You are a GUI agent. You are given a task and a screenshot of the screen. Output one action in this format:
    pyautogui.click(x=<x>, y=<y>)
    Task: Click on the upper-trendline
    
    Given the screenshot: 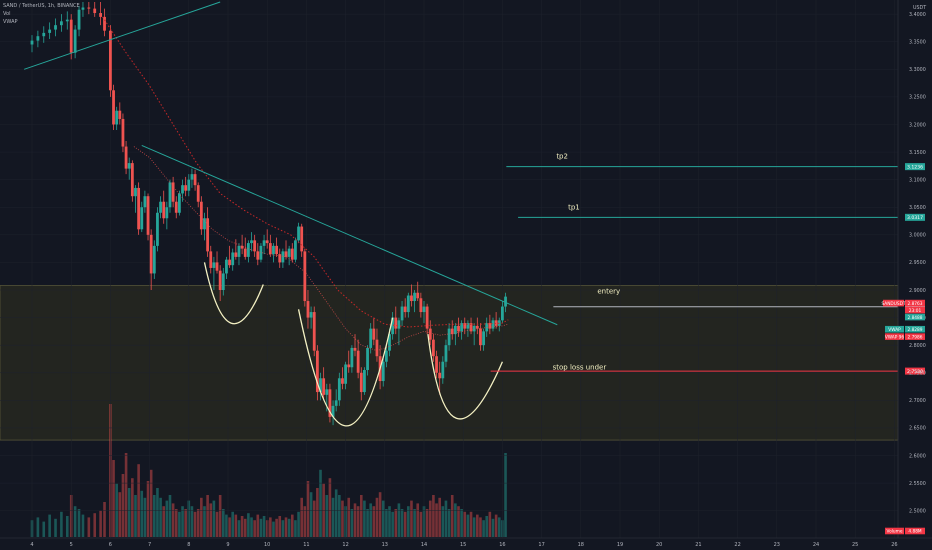 What is the action you would take?
    pyautogui.click(x=122, y=35)
    